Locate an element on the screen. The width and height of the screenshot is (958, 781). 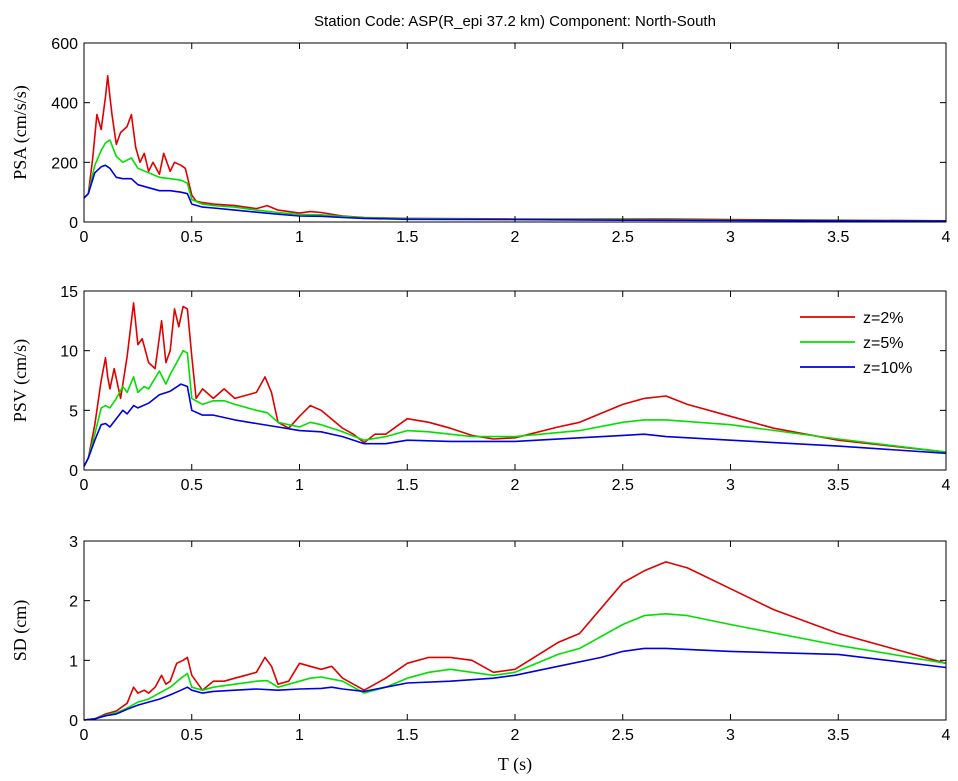
y-axis-label: SD (cm) is located at coordinates (20, 631).